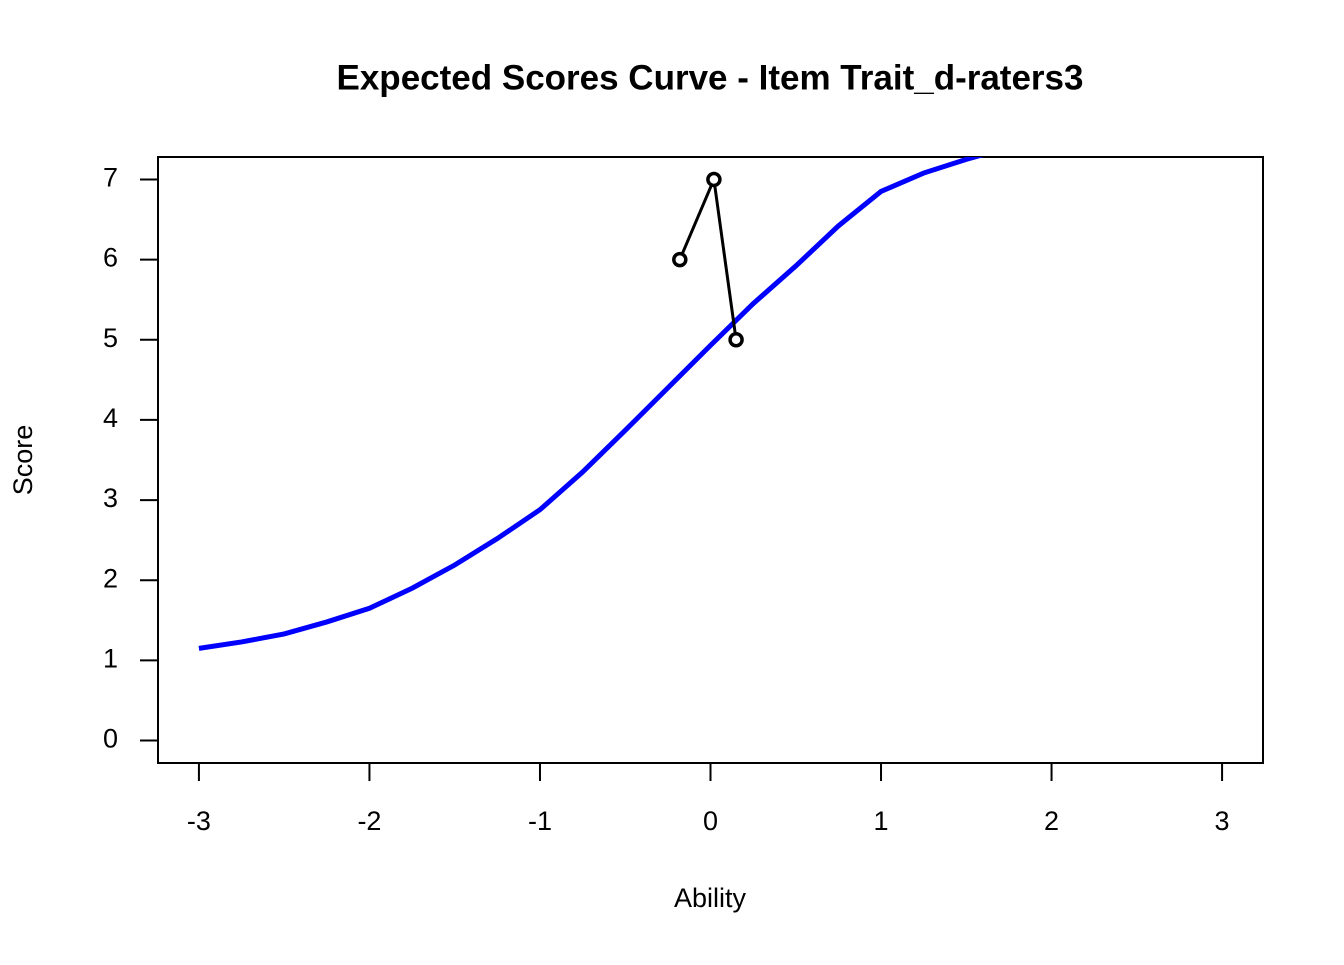 The width and height of the screenshot is (1344, 965). I want to click on x-tick-label: 0, so click(710, 821).